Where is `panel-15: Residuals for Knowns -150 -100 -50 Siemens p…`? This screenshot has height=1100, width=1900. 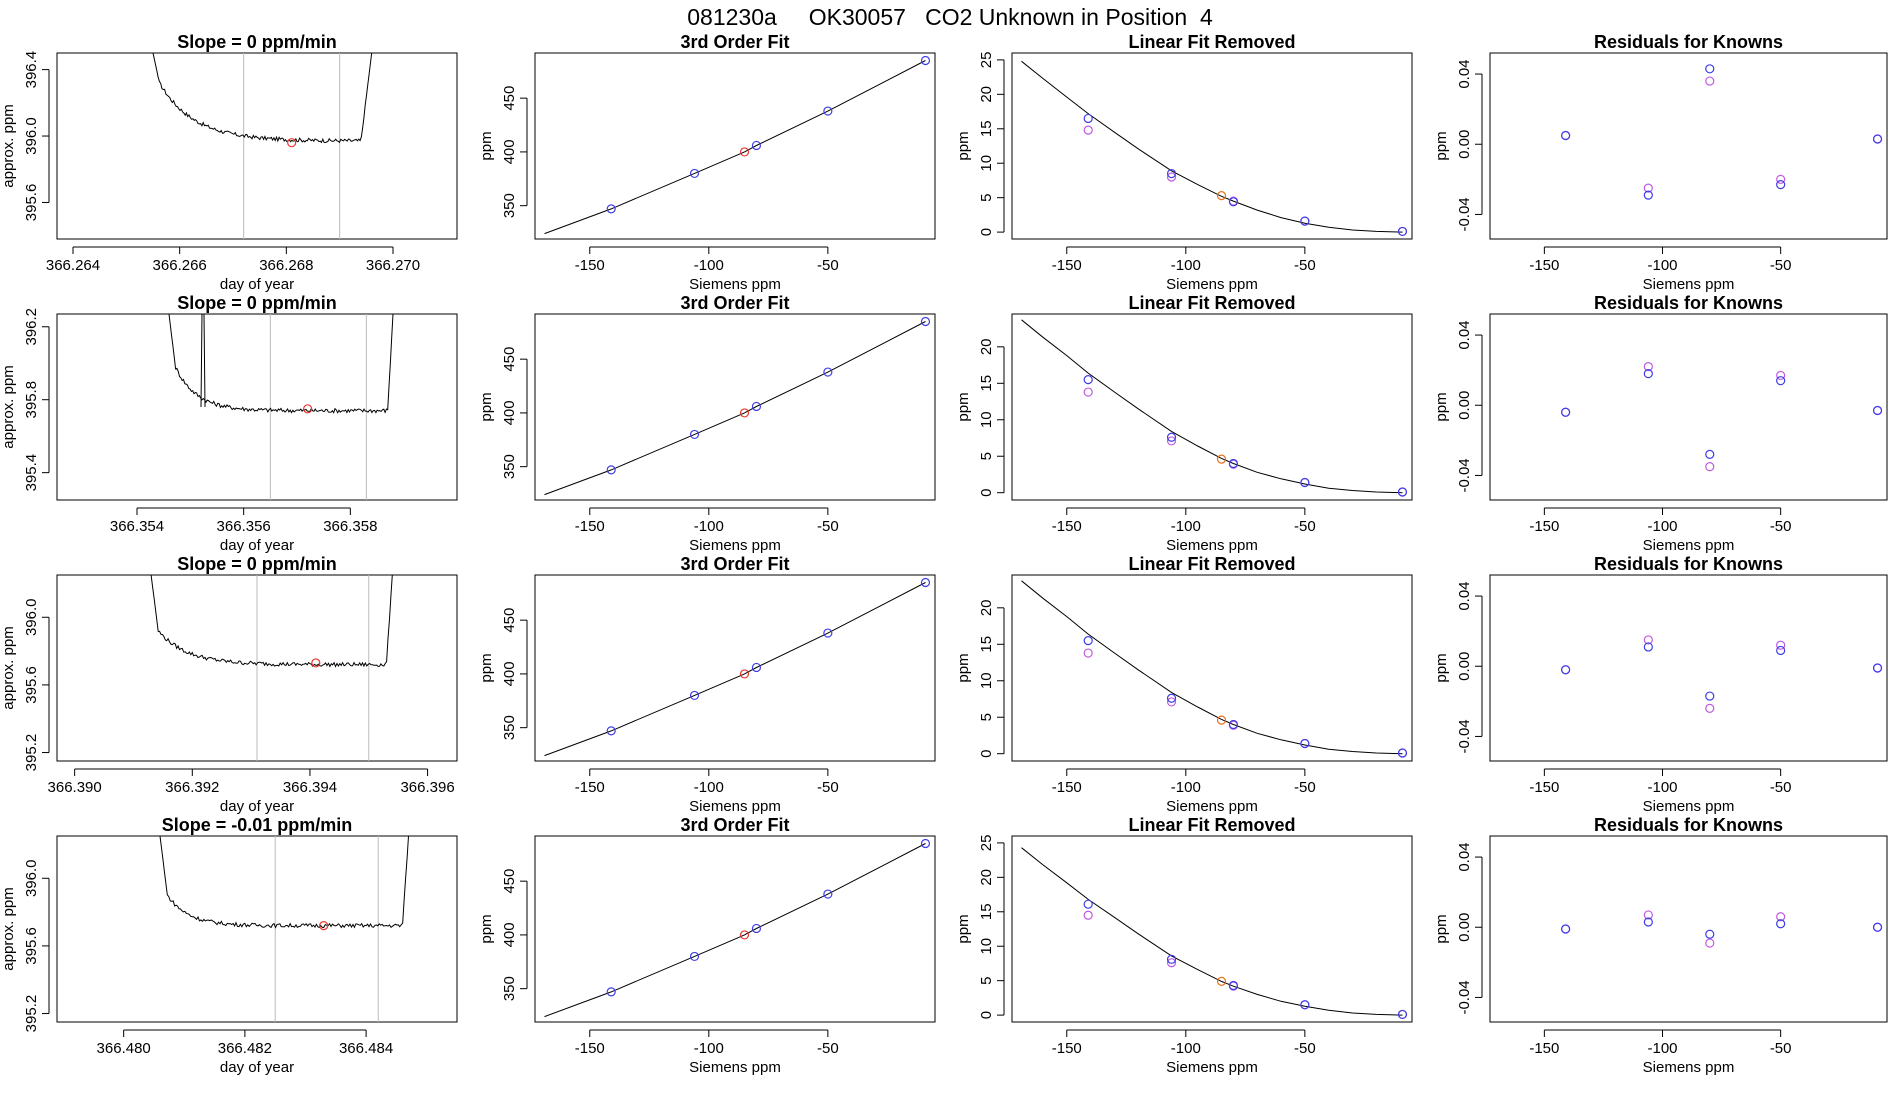 panel-15: Residuals for Knowns -150 -100 -50 Siemens p… is located at coordinates (1660, 684).